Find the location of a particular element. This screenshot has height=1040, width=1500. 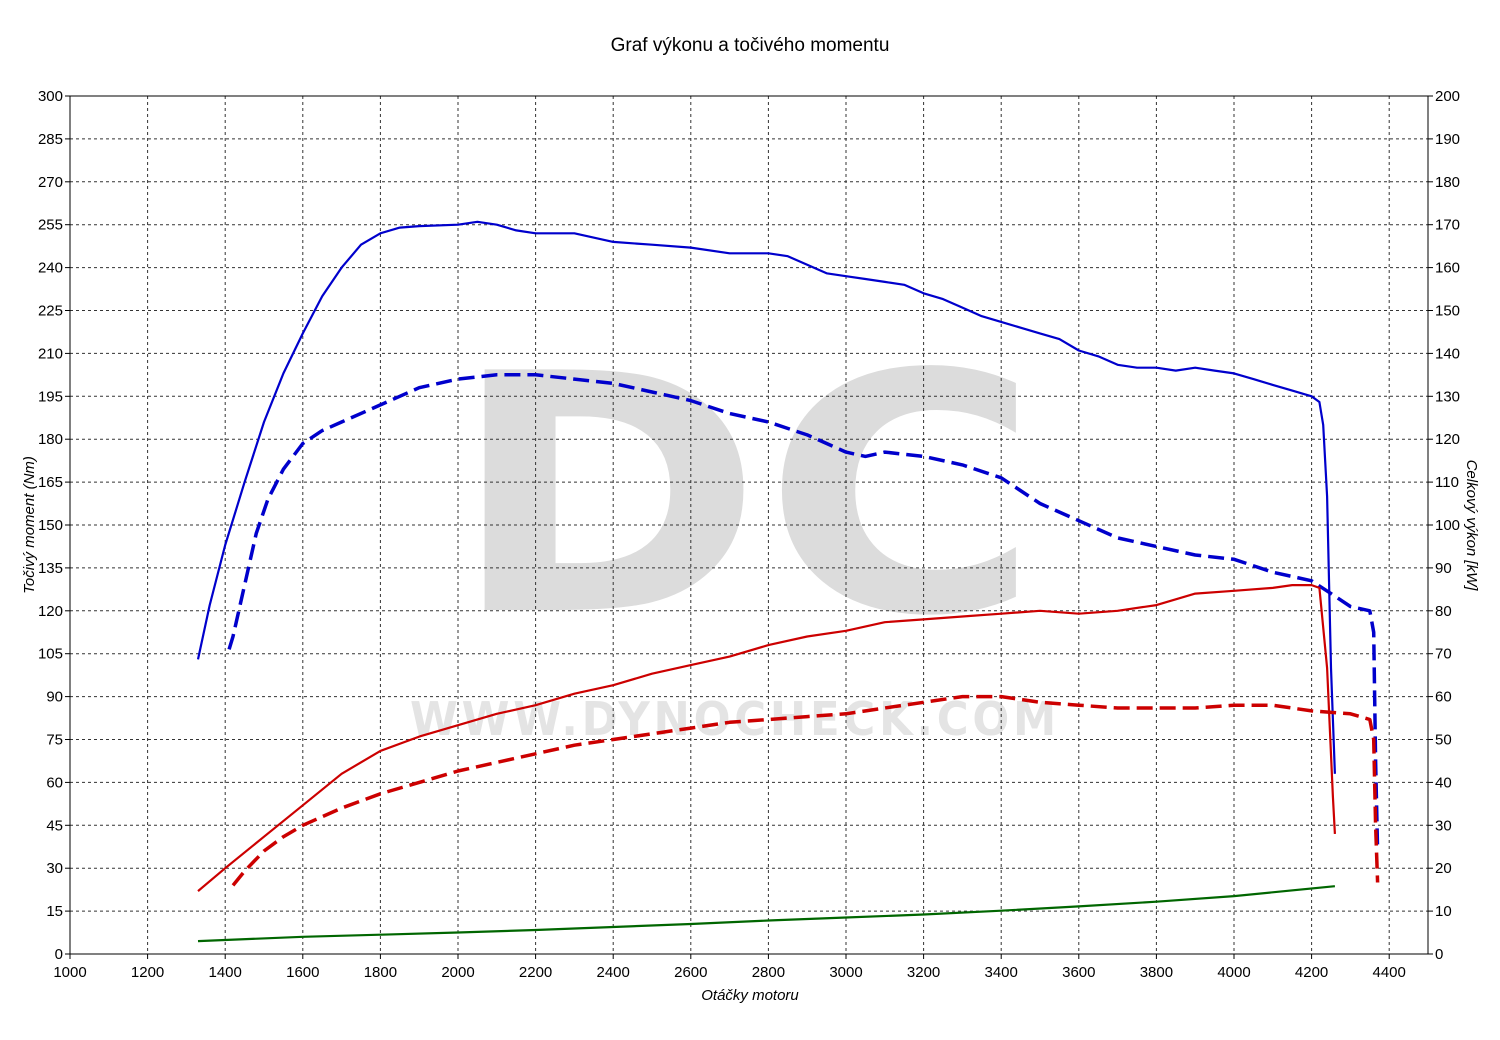

left-y-tick-label: 0 is located at coordinates (59, 954).